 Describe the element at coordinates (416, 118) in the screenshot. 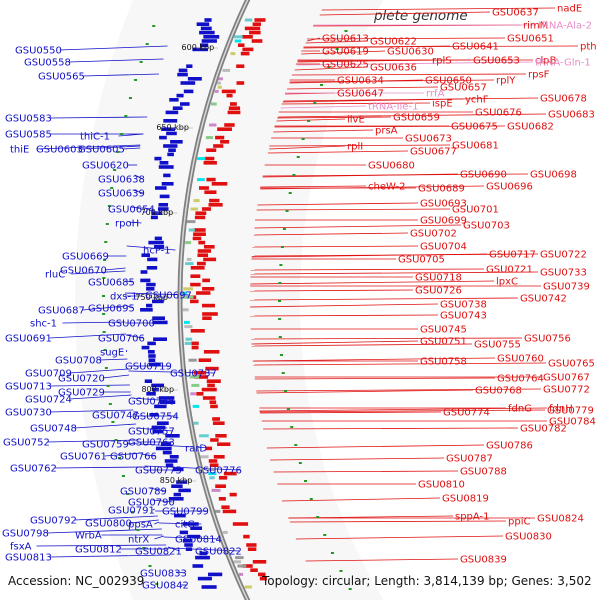

I see `gene-label-right: GSU0659` at that location.